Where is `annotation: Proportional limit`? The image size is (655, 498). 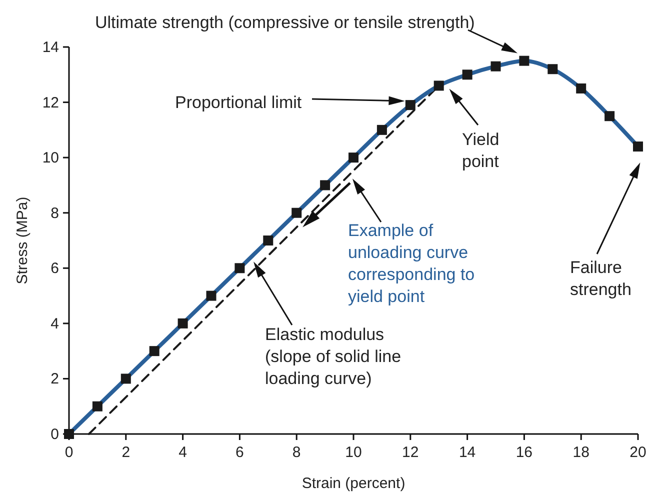 annotation: Proportional limit is located at coordinates (238, 102).